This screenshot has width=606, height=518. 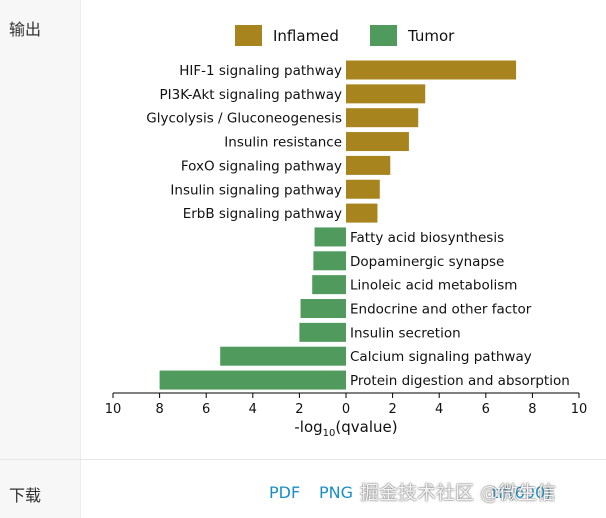 What do you see at coordinates (244, 119) in the screenshot?
I see `bar-label: Glycolysis / Gluconeogenesis` at bounding box center [244, 119].